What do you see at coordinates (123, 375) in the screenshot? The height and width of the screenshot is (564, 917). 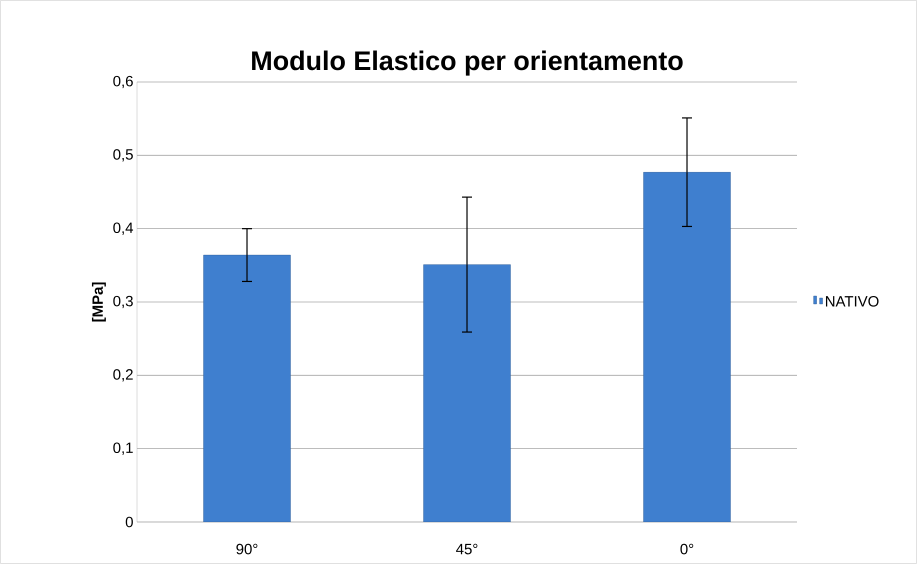 I see `y-tick-label: 0,2` at bounding box center [123, 375].